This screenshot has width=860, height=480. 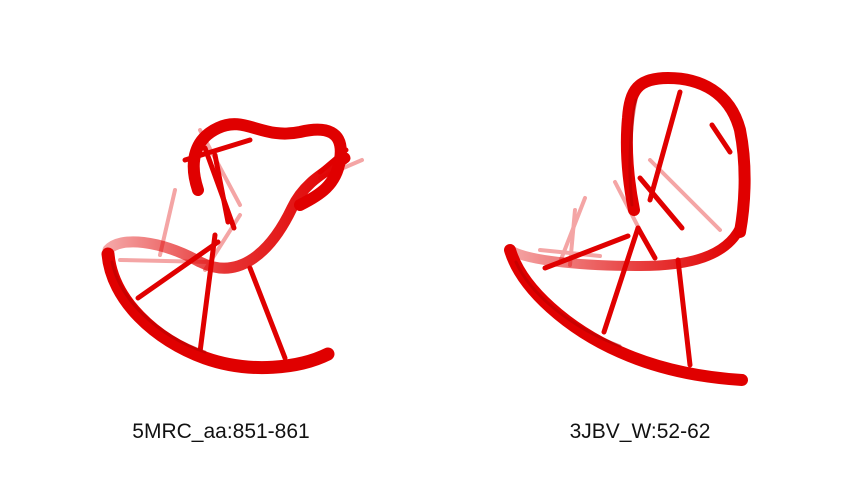 What do you see at coordinates (221, 431) in the screenshot?
I see `structure-label-left: 5MRC_aa:851-861` at bounding box center [221, 431].